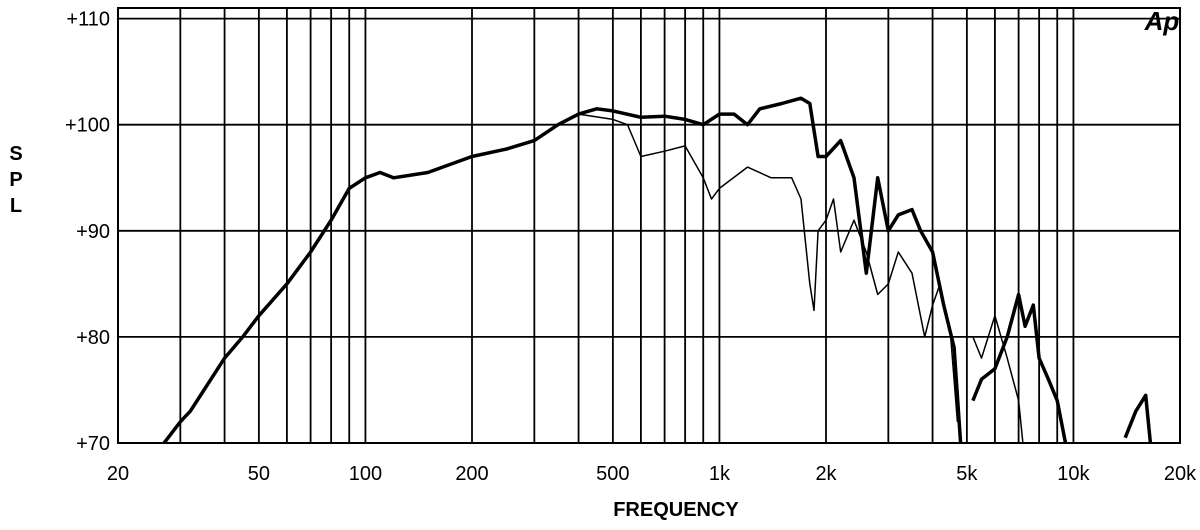 The height and width of the screenshot is (530, 1200). What do you see at coordinates (967, 474) in the screenshot?
I see `x-tick-label: 5k` at bounding box center [967, 474].